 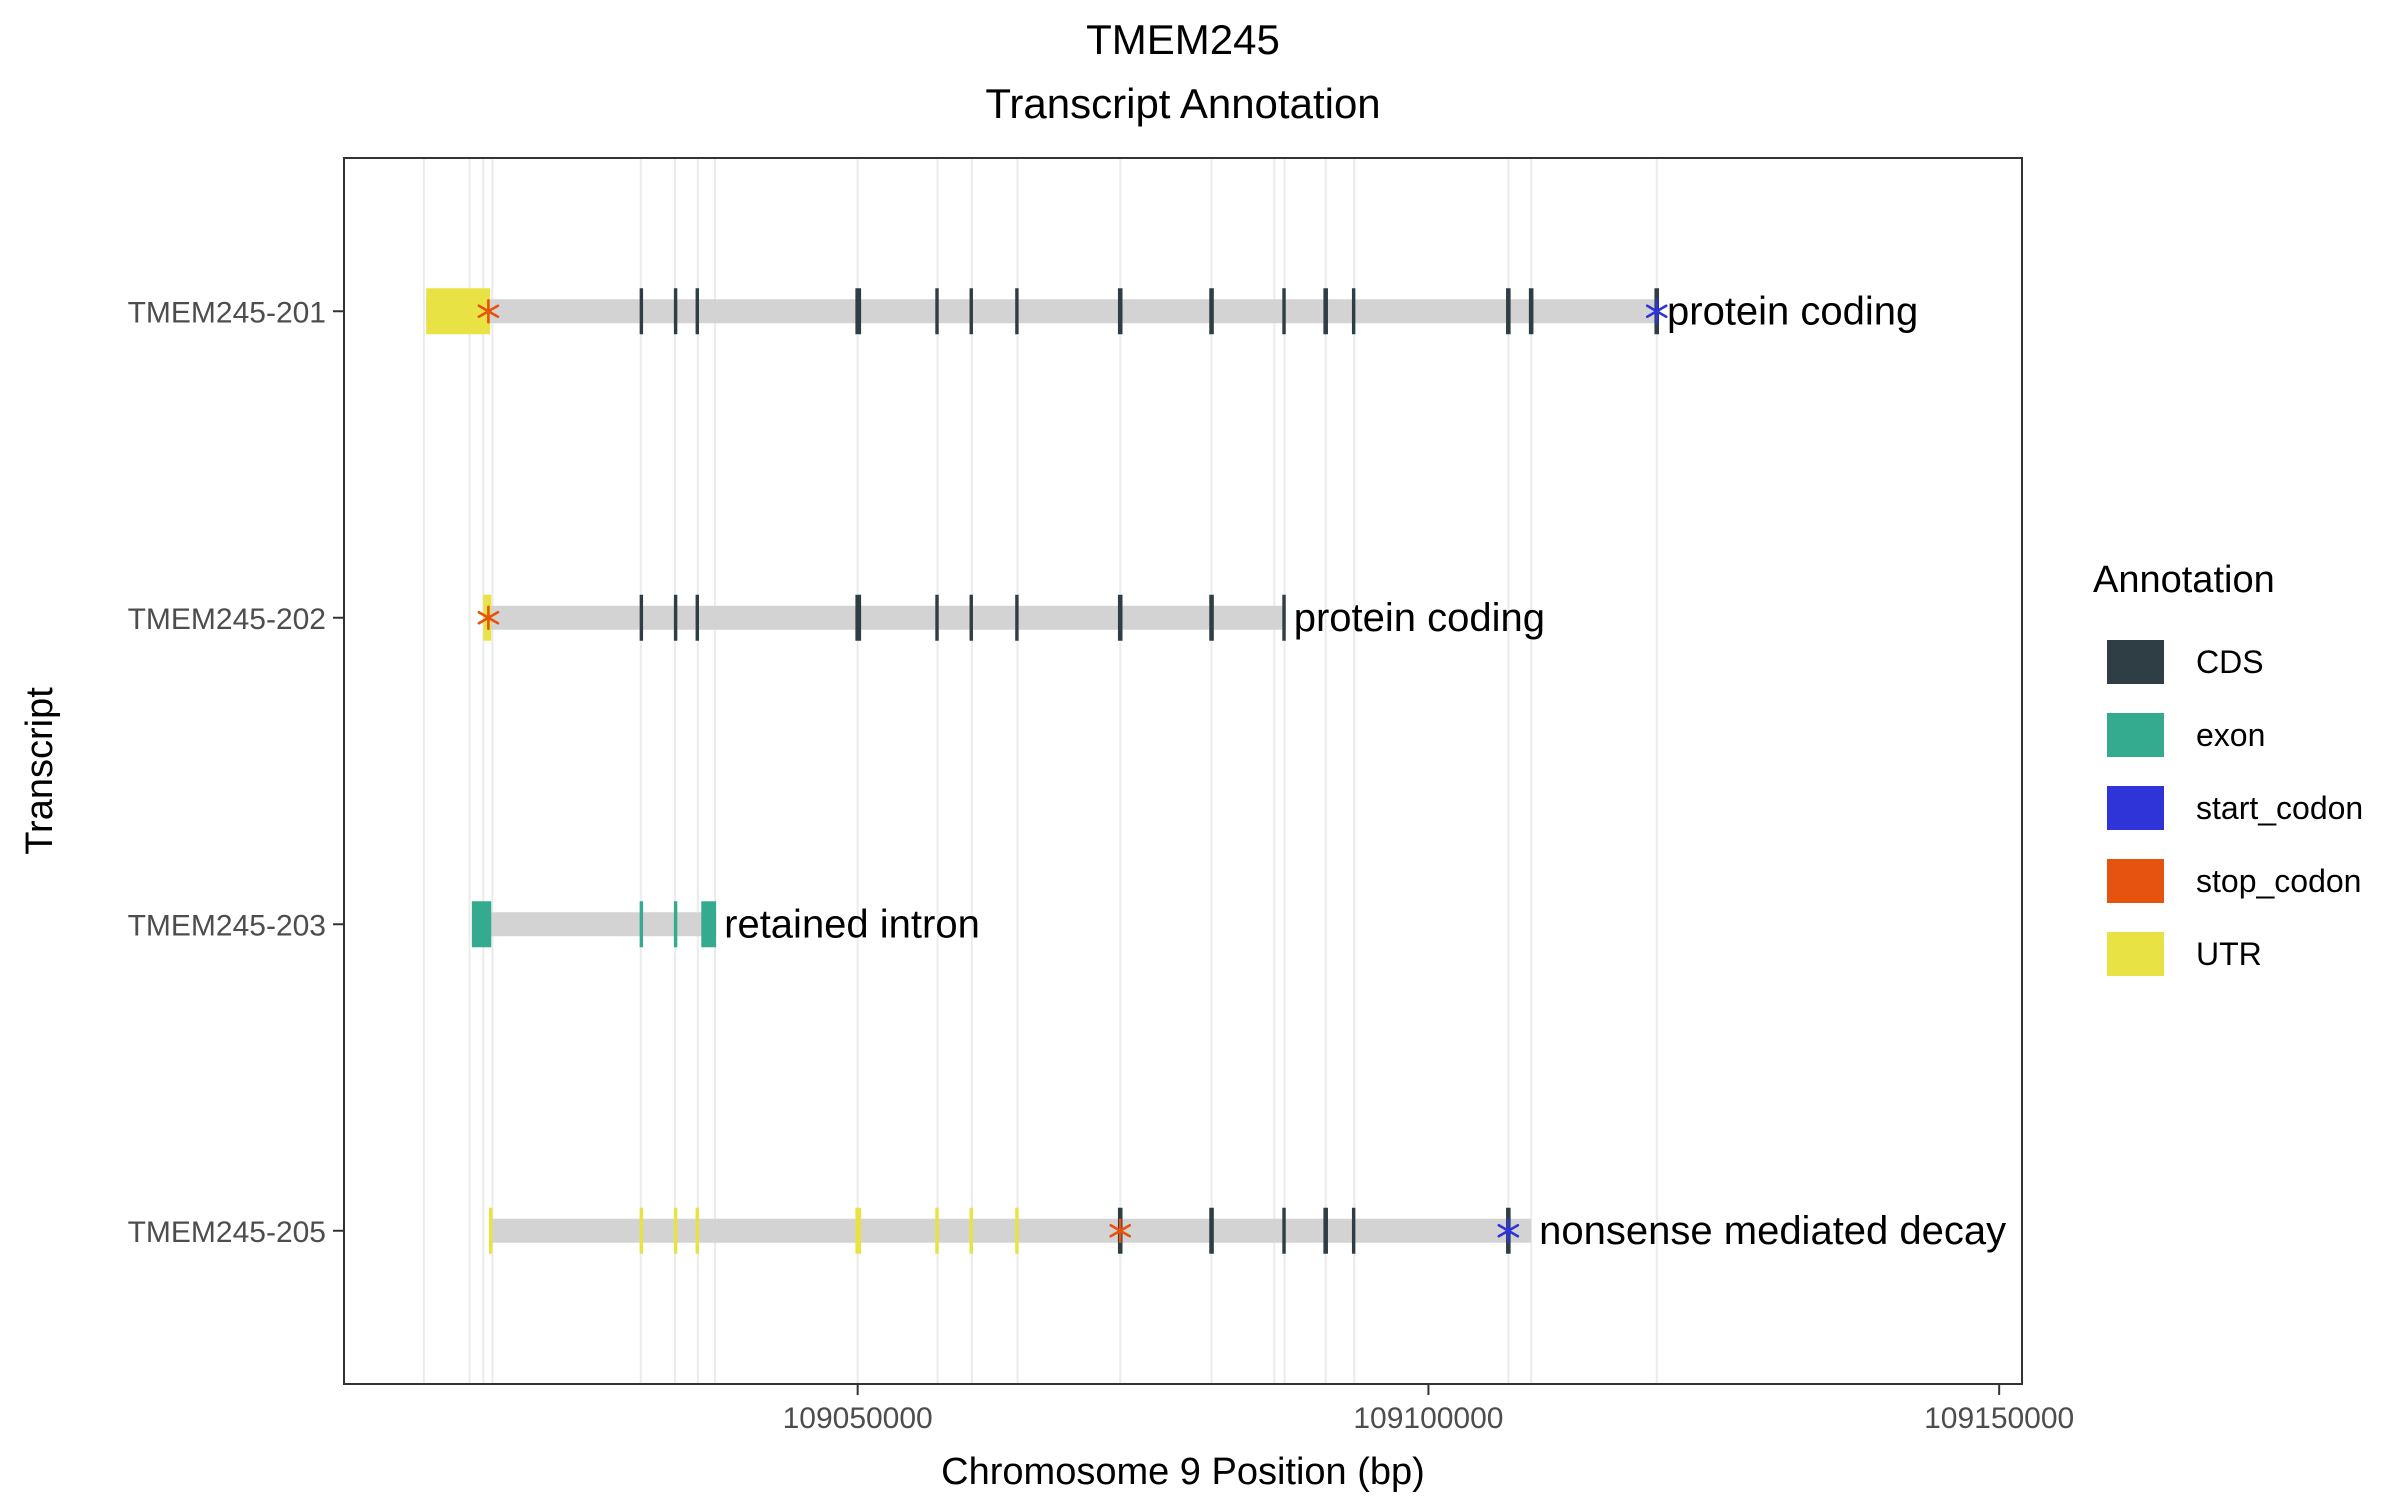 What do you see at coordinates (2279, 808) in the screenshot?
I see `legend-label: start_codon` at bounding box center [2279, 808].